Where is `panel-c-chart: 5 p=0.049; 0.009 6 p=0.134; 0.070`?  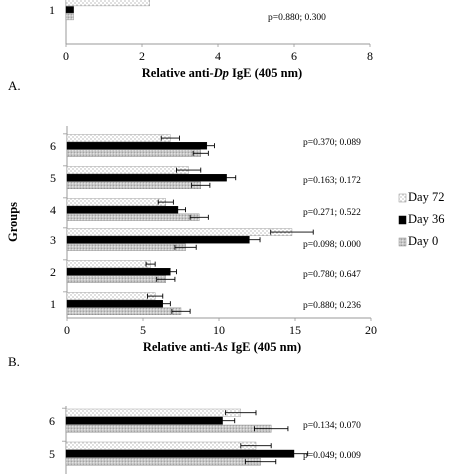 panel-c-chart: 5 p=0.049; 0.009 6 p=0.134; 0.070 is located at coordinates (205, 440).